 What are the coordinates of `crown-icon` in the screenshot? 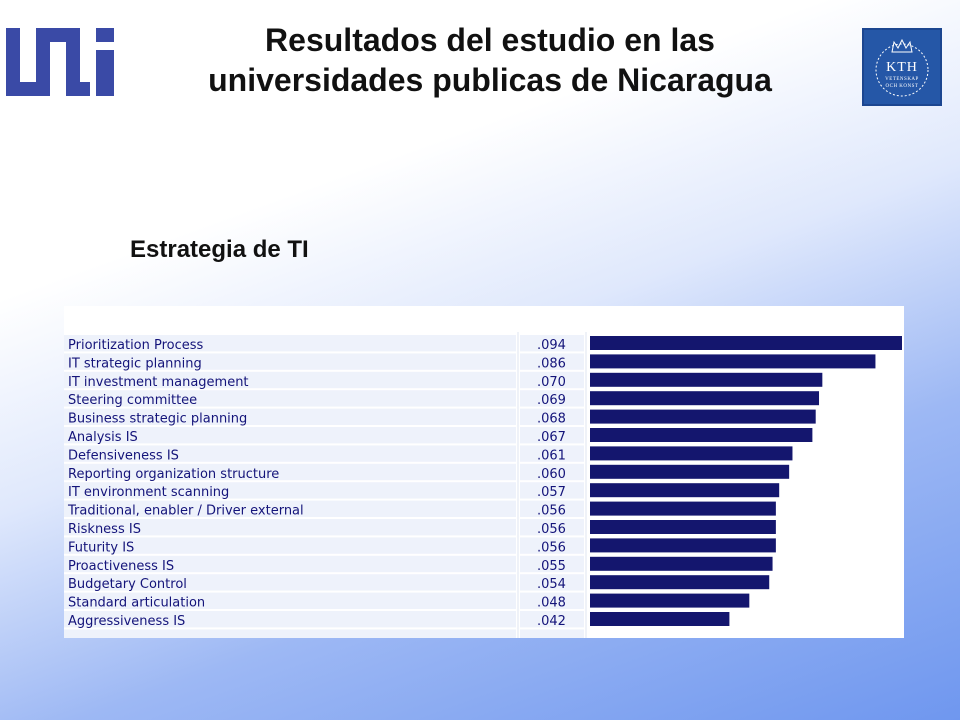 It's located at (902, 67).